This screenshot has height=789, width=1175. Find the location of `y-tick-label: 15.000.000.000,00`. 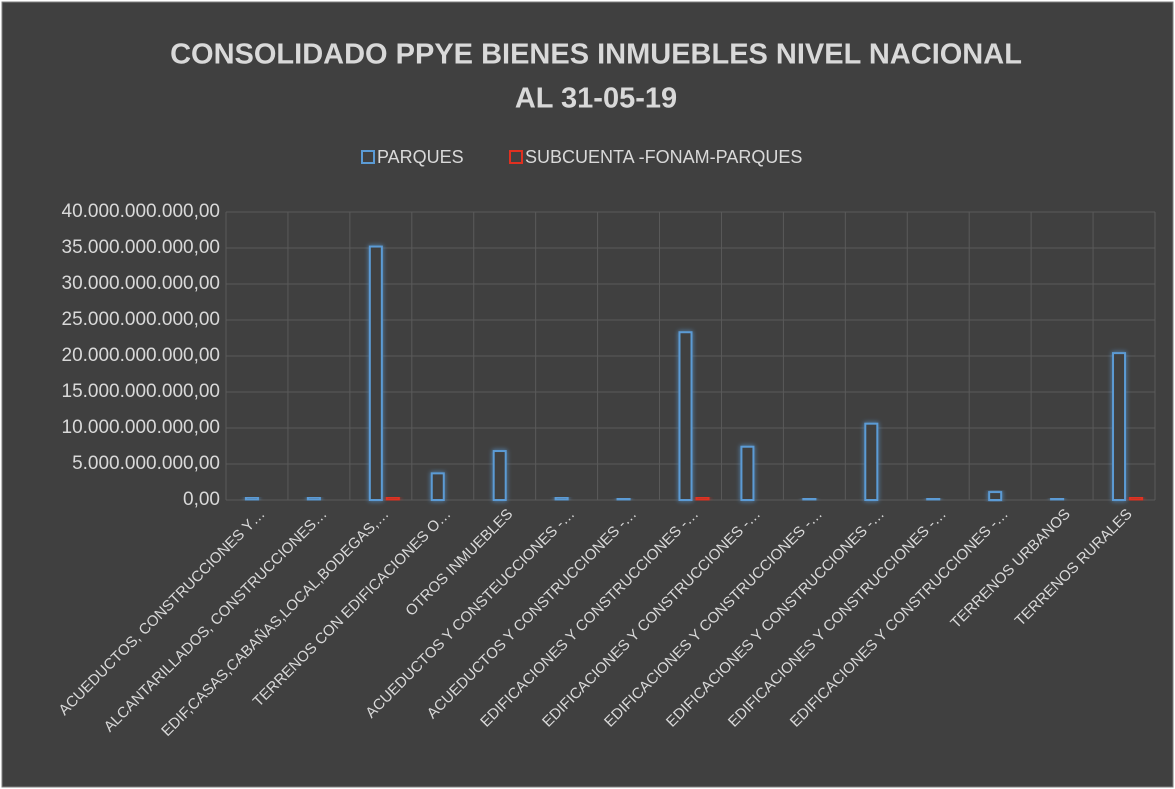

y-tick-label: 15.000.000.000,00 is located at coordinates (141, 391).